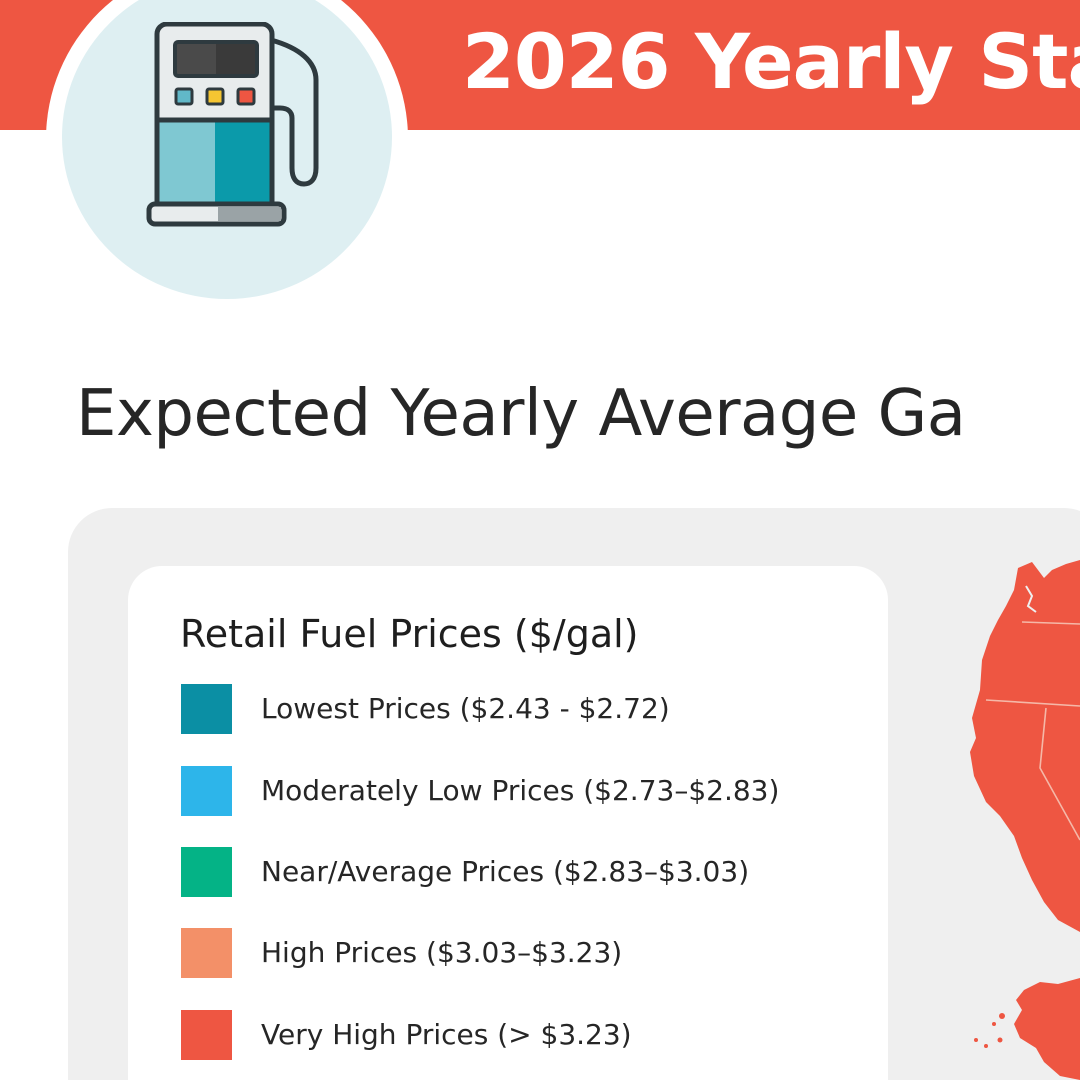 This screenshot has height=1080, width=1080. I want to click on map-western-states, so click(1025, 746).